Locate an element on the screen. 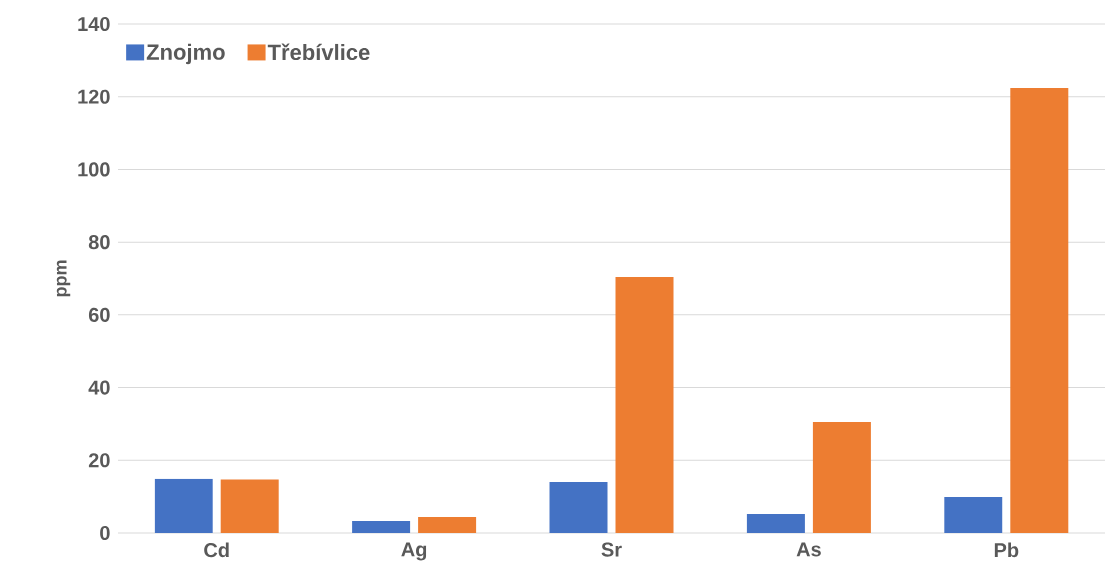 Image resolution: width=1109 pixels, height=584 pixels. y-tick-label: 140 is located at coordinates (94, 24).